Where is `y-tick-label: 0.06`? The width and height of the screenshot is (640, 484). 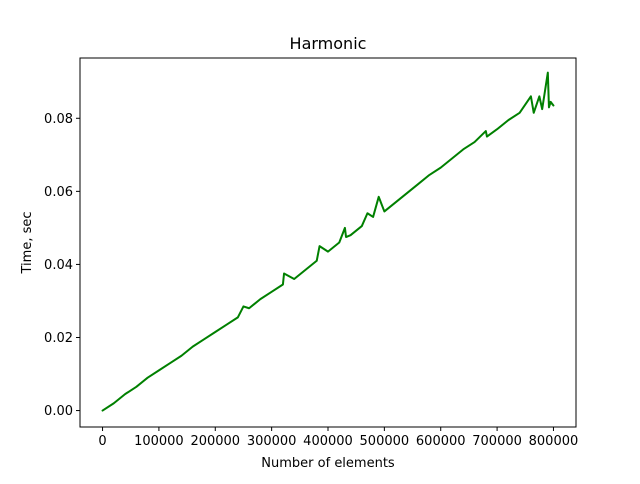
y-tick-label: 0.06 is located at coordinates (58, 192).